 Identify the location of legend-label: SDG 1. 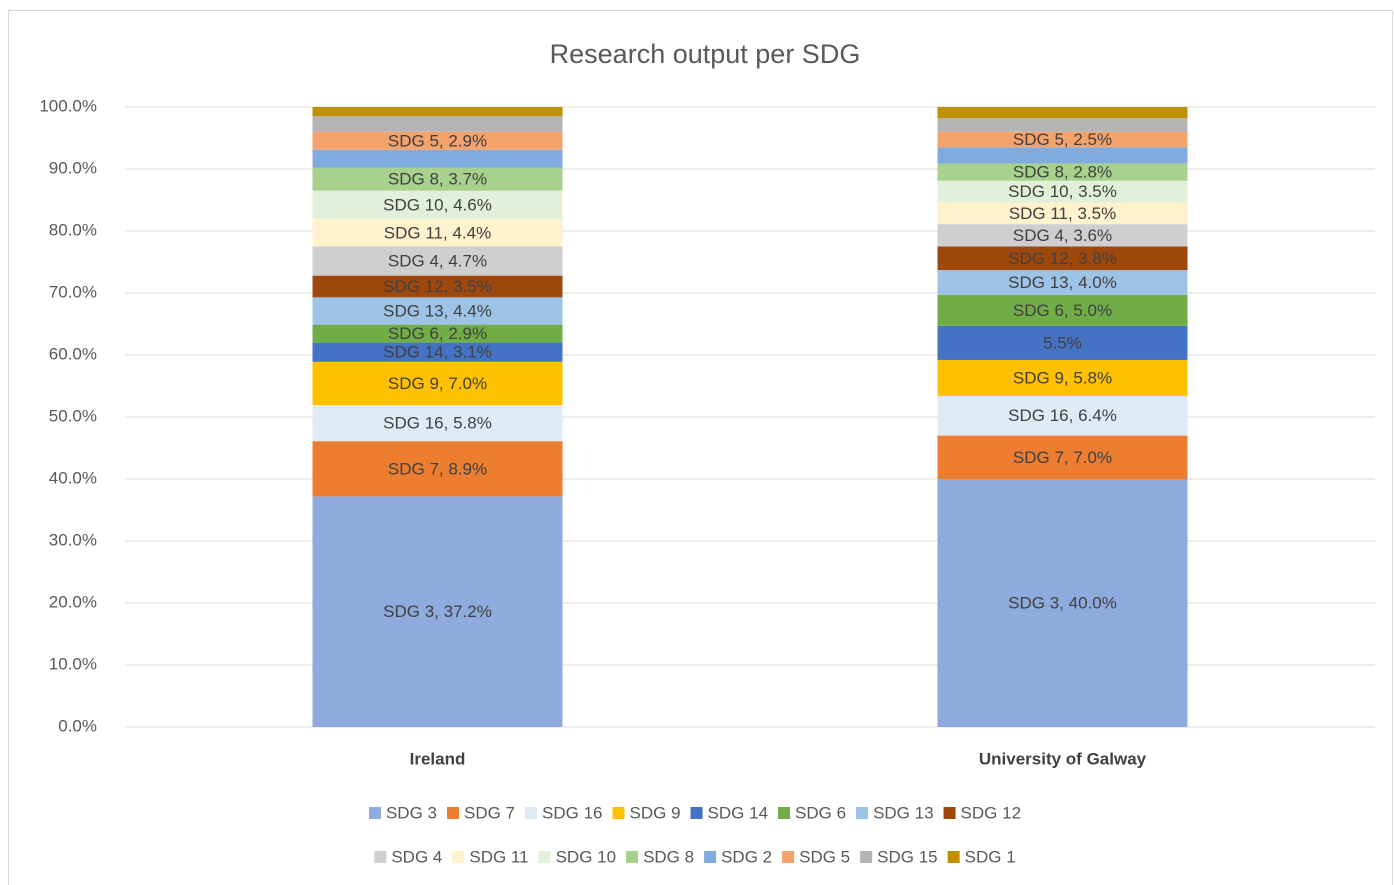
(990, 856).